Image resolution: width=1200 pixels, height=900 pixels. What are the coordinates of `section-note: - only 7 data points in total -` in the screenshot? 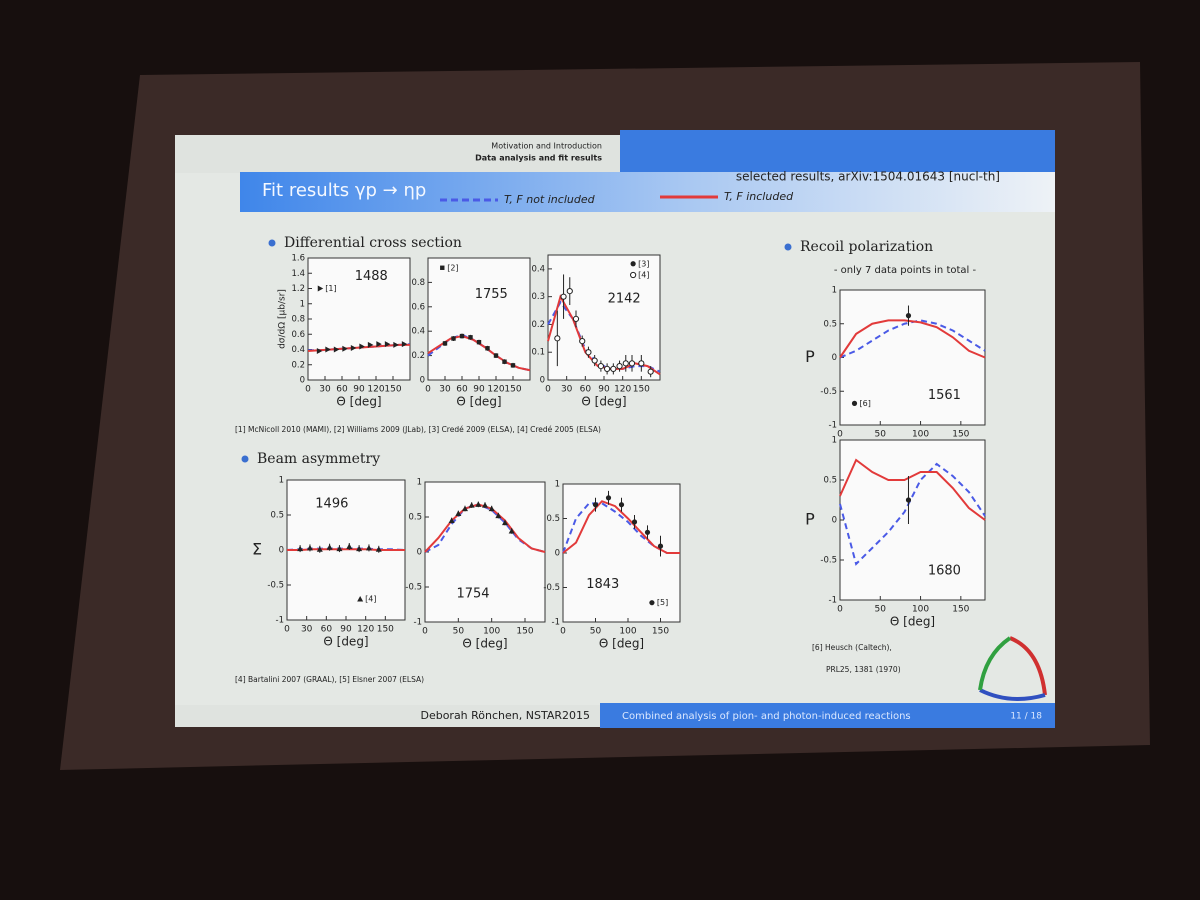 It's located at (905, 270).